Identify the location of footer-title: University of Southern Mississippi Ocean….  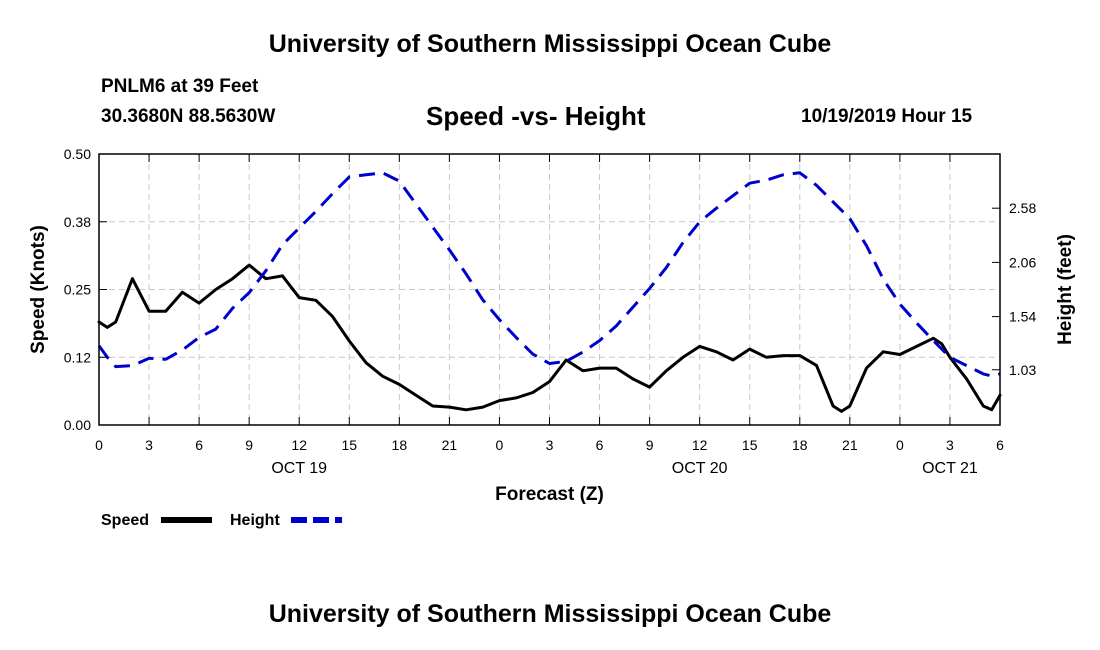
(550, 614).